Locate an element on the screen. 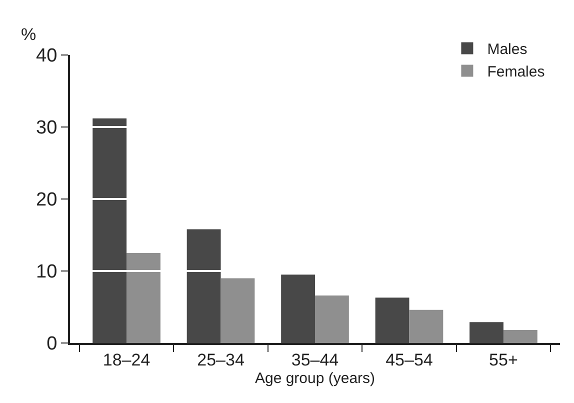  x-axis-title: Age group (years) is located at coordinates (315, 378).